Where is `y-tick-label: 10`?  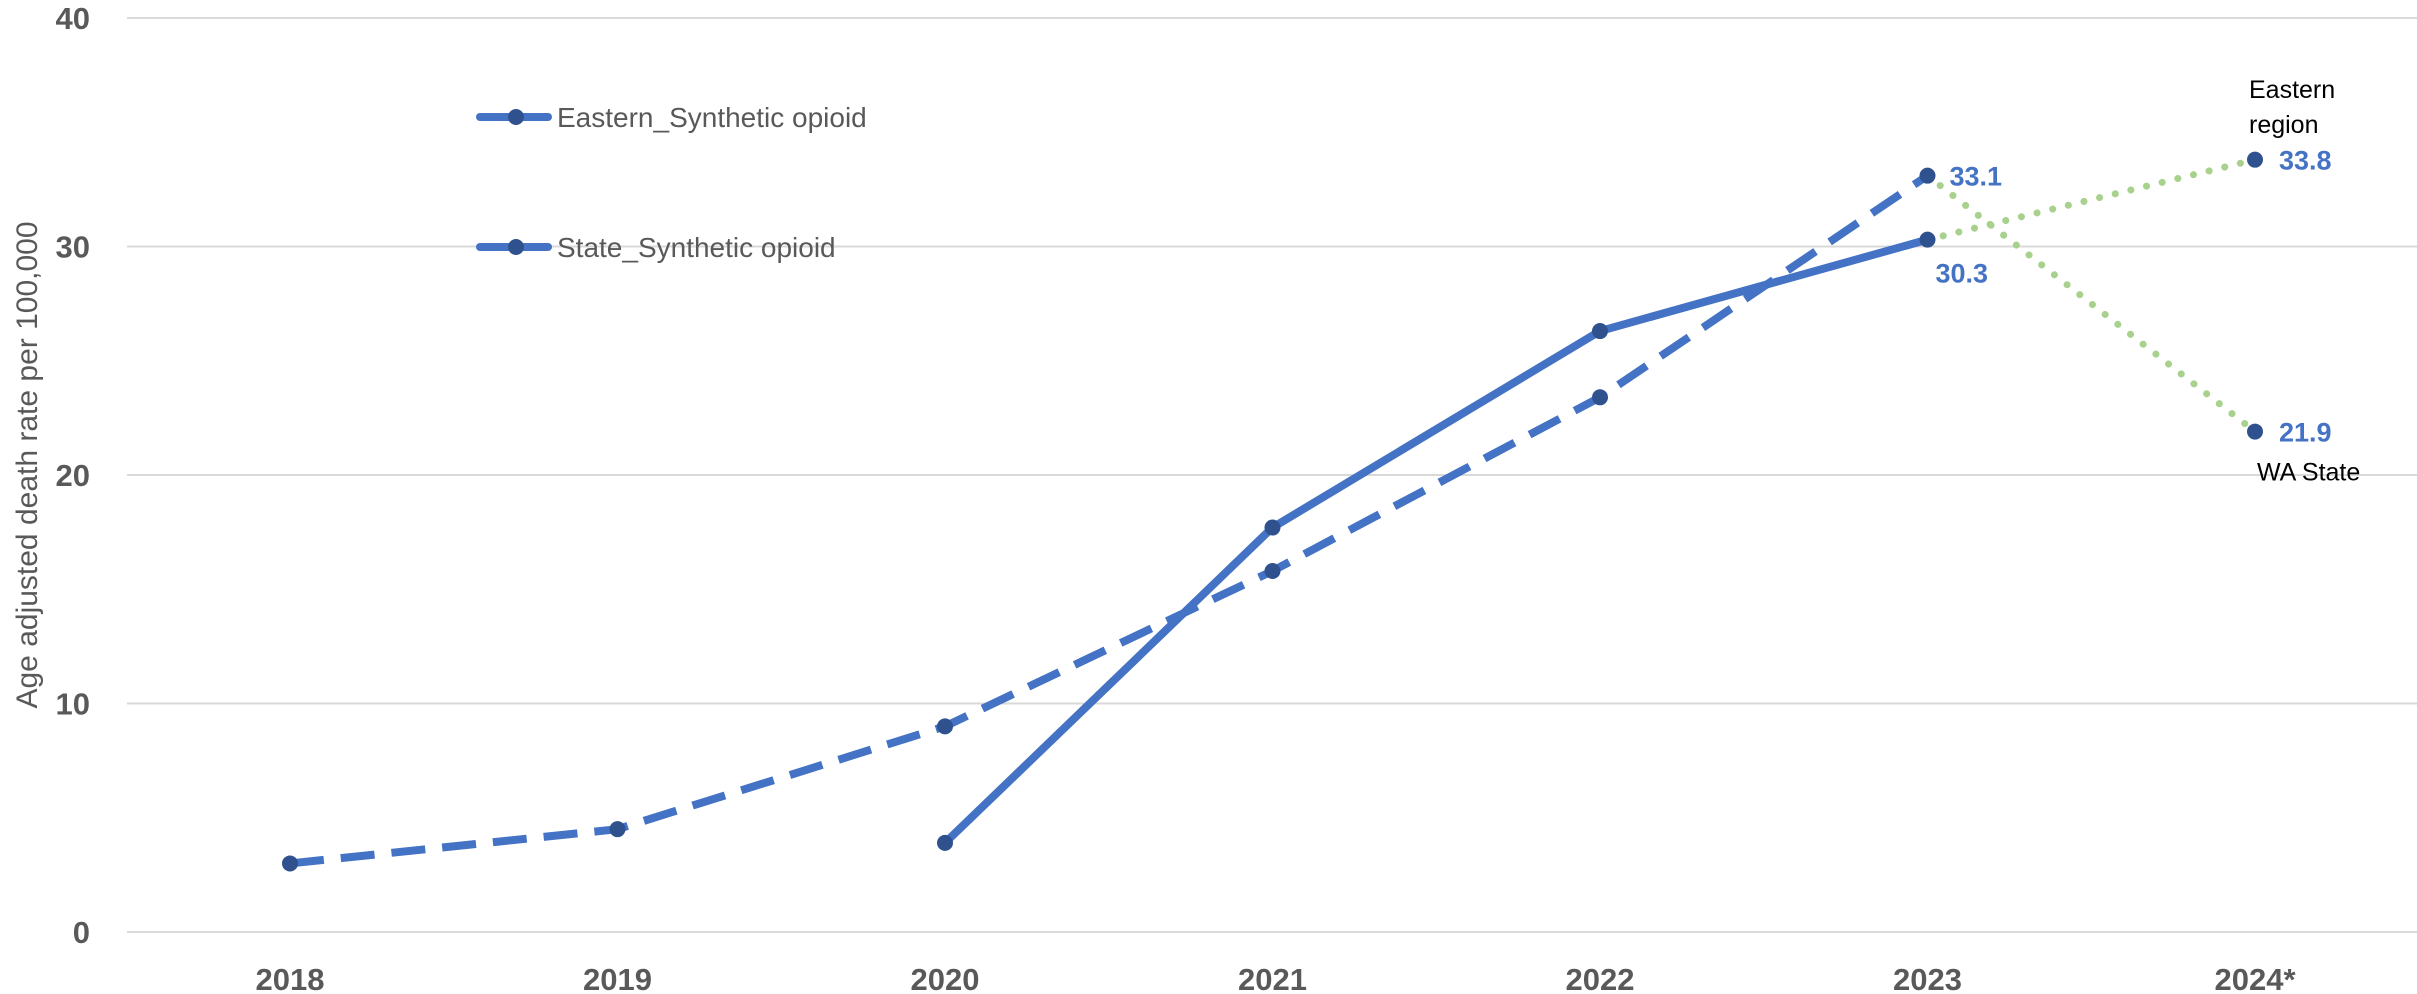 y-tick-label: 10 is located at coordinates (73, 704).